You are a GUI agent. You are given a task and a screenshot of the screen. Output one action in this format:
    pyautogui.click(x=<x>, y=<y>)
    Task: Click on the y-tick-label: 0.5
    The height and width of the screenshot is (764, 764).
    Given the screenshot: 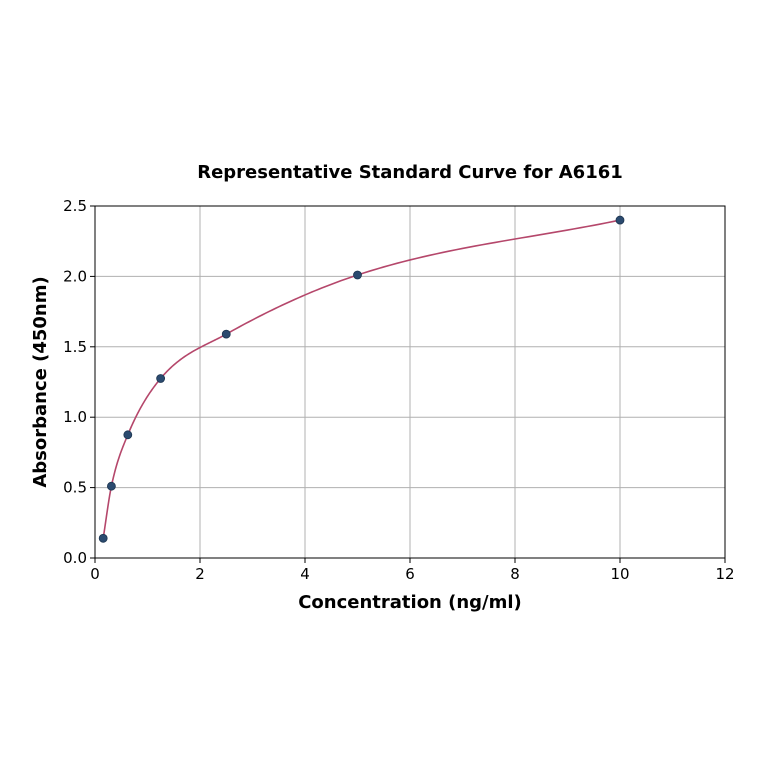 What is the action you would take?
    pyautogui.click(x=75, y=488)
    